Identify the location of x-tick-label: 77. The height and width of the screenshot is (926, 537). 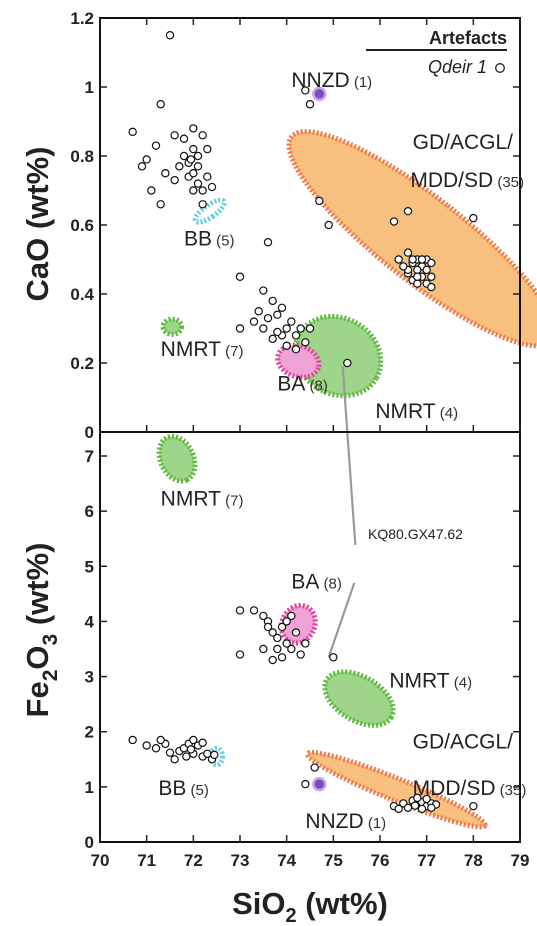
(426, 860).